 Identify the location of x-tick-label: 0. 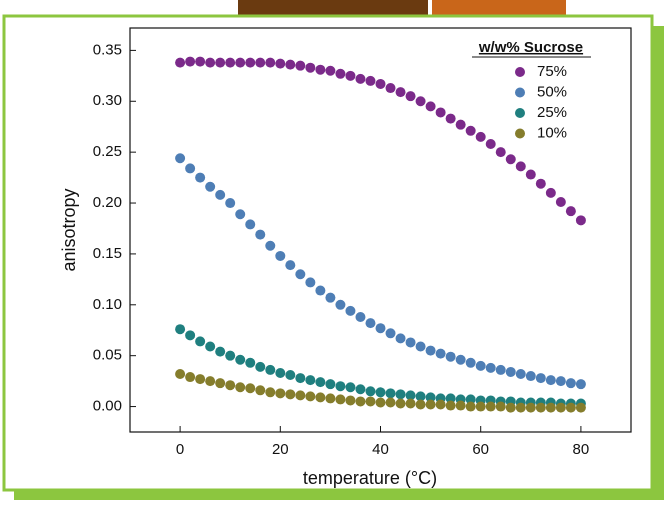
(180, 449).